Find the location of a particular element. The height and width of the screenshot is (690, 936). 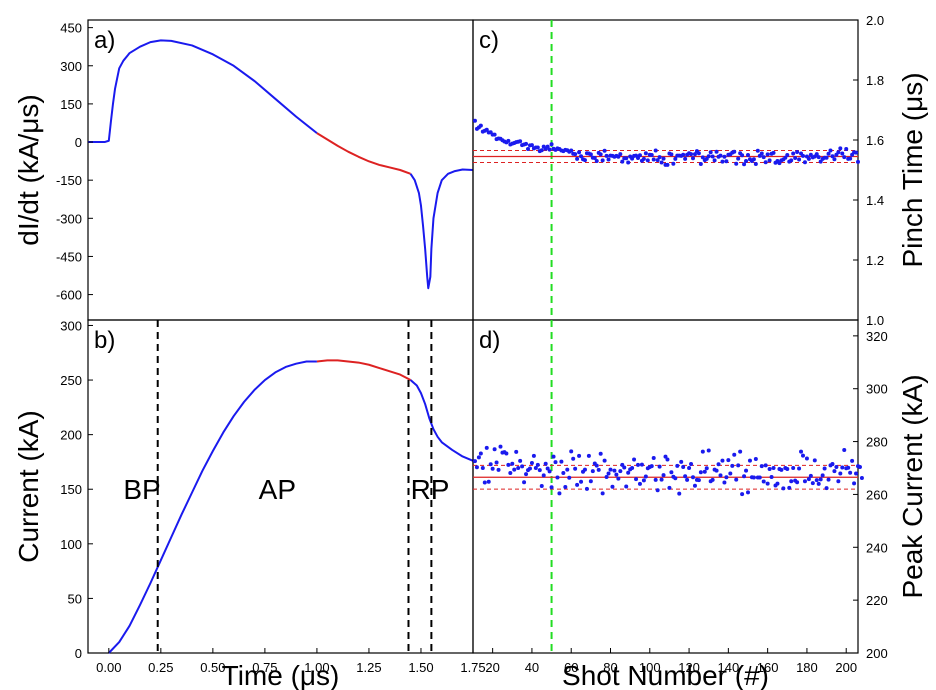

x-tick-label-d: 140 is located at coordinates (729, 667).